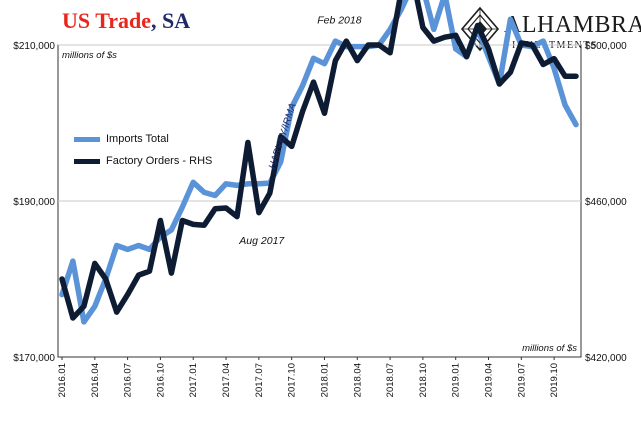  I want to click on x-tick-label: 2017.10, so click(292, 380).